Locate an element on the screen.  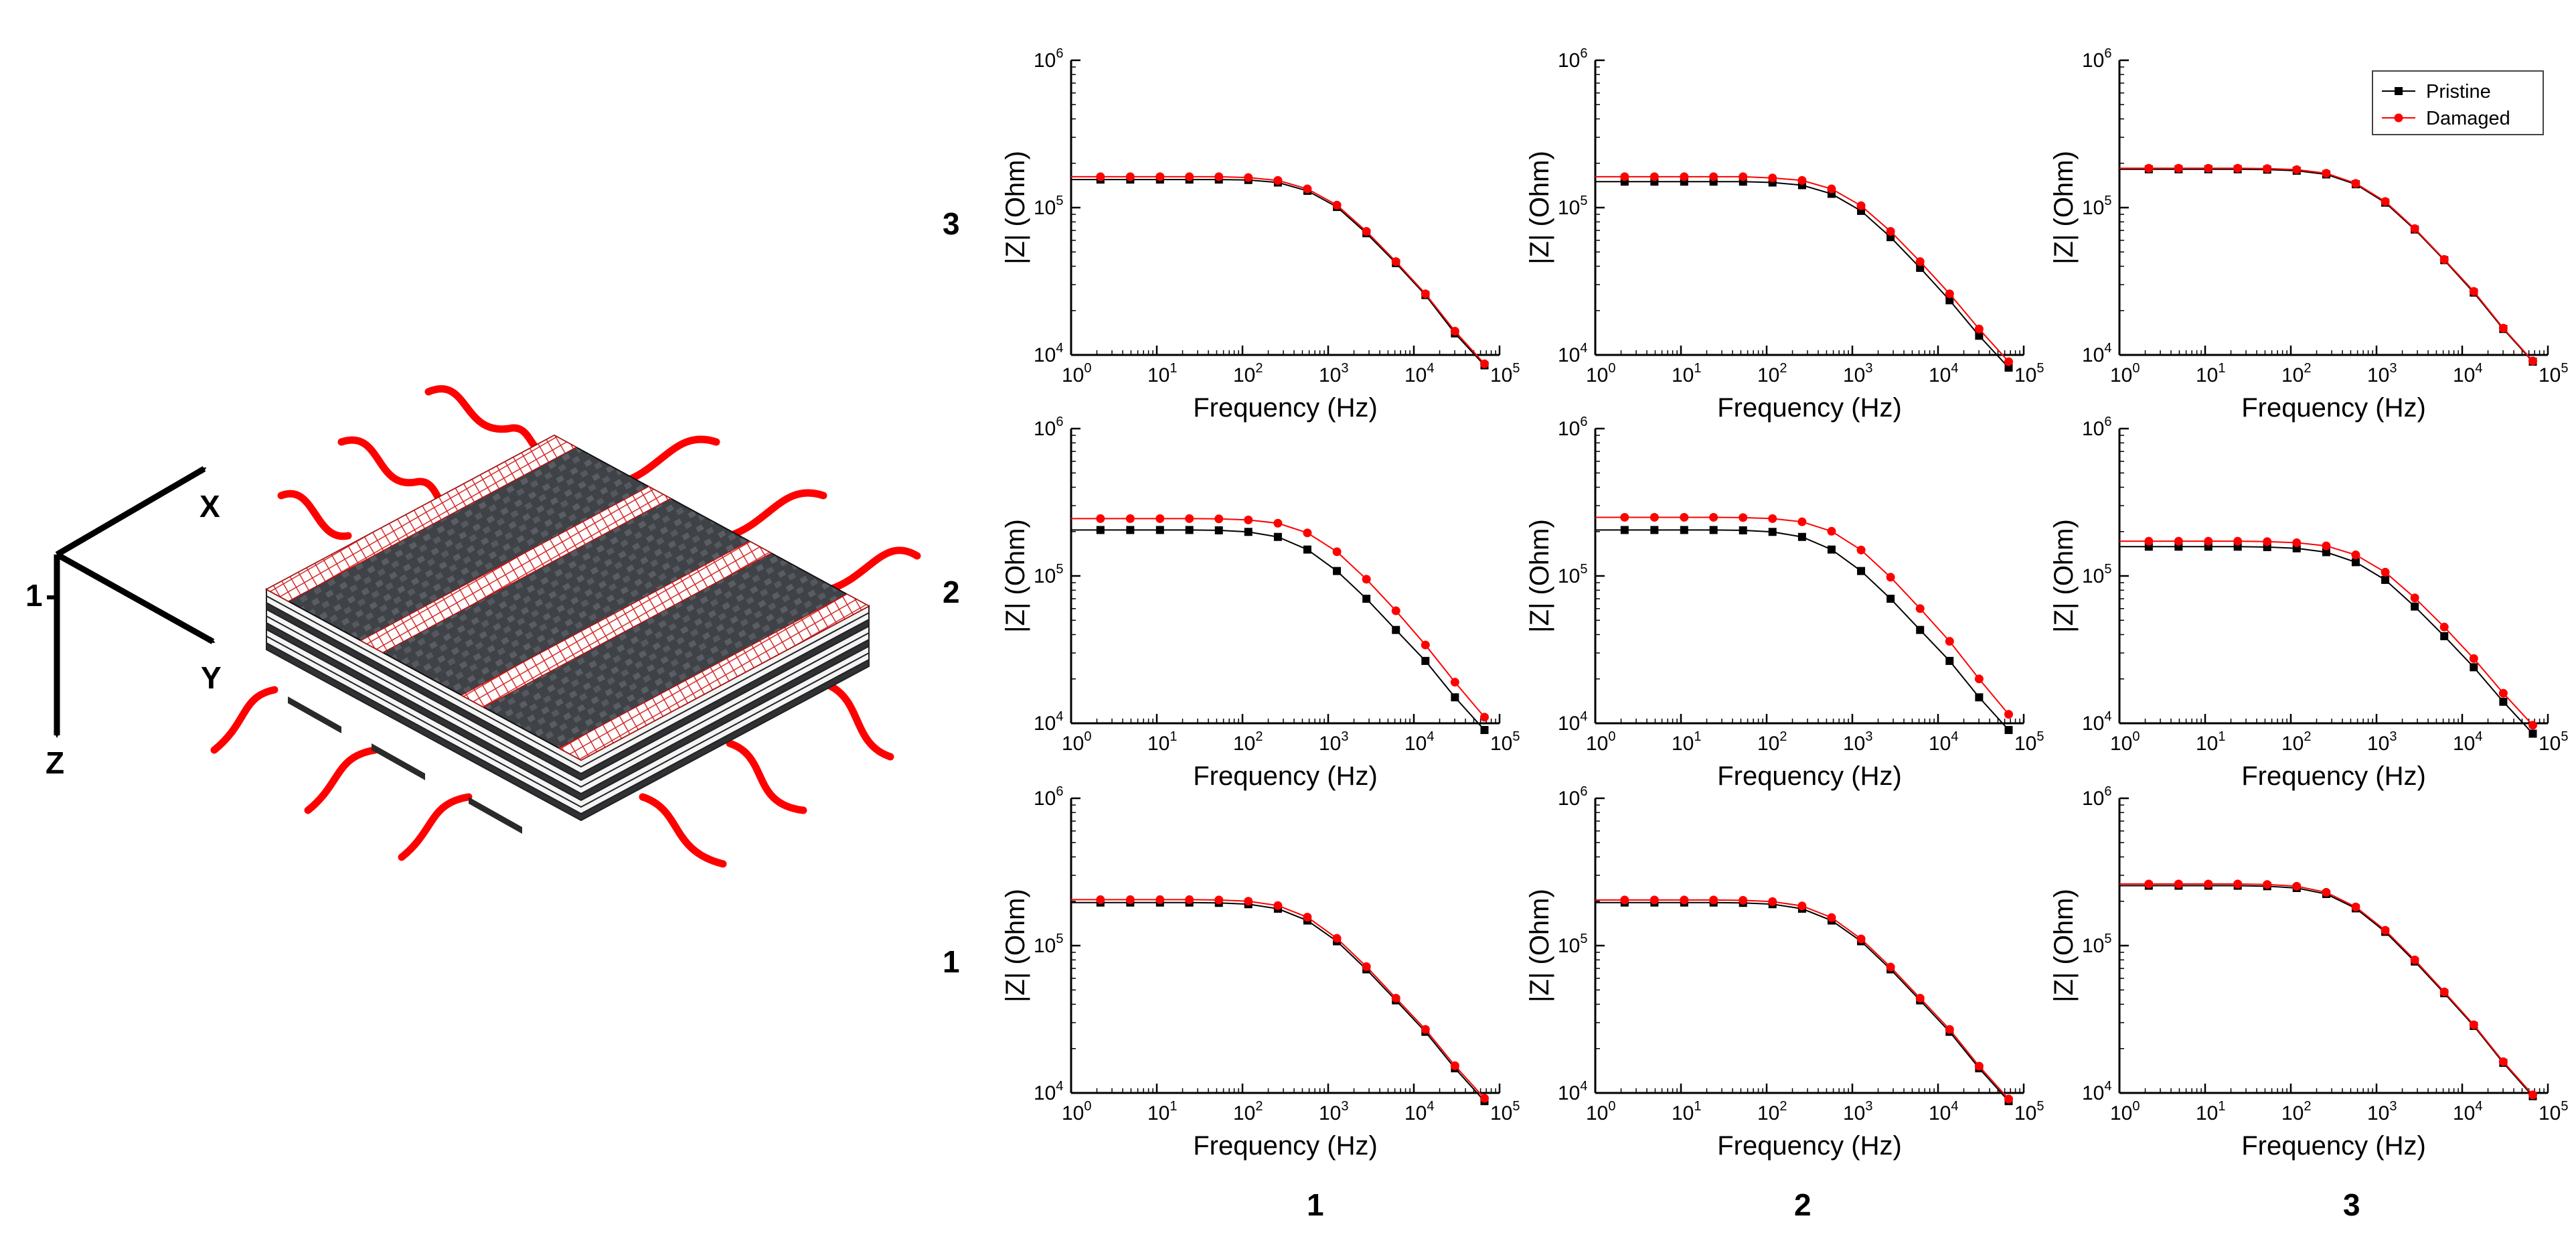
row-label-top: 3 is located at coordinates (952, 223).